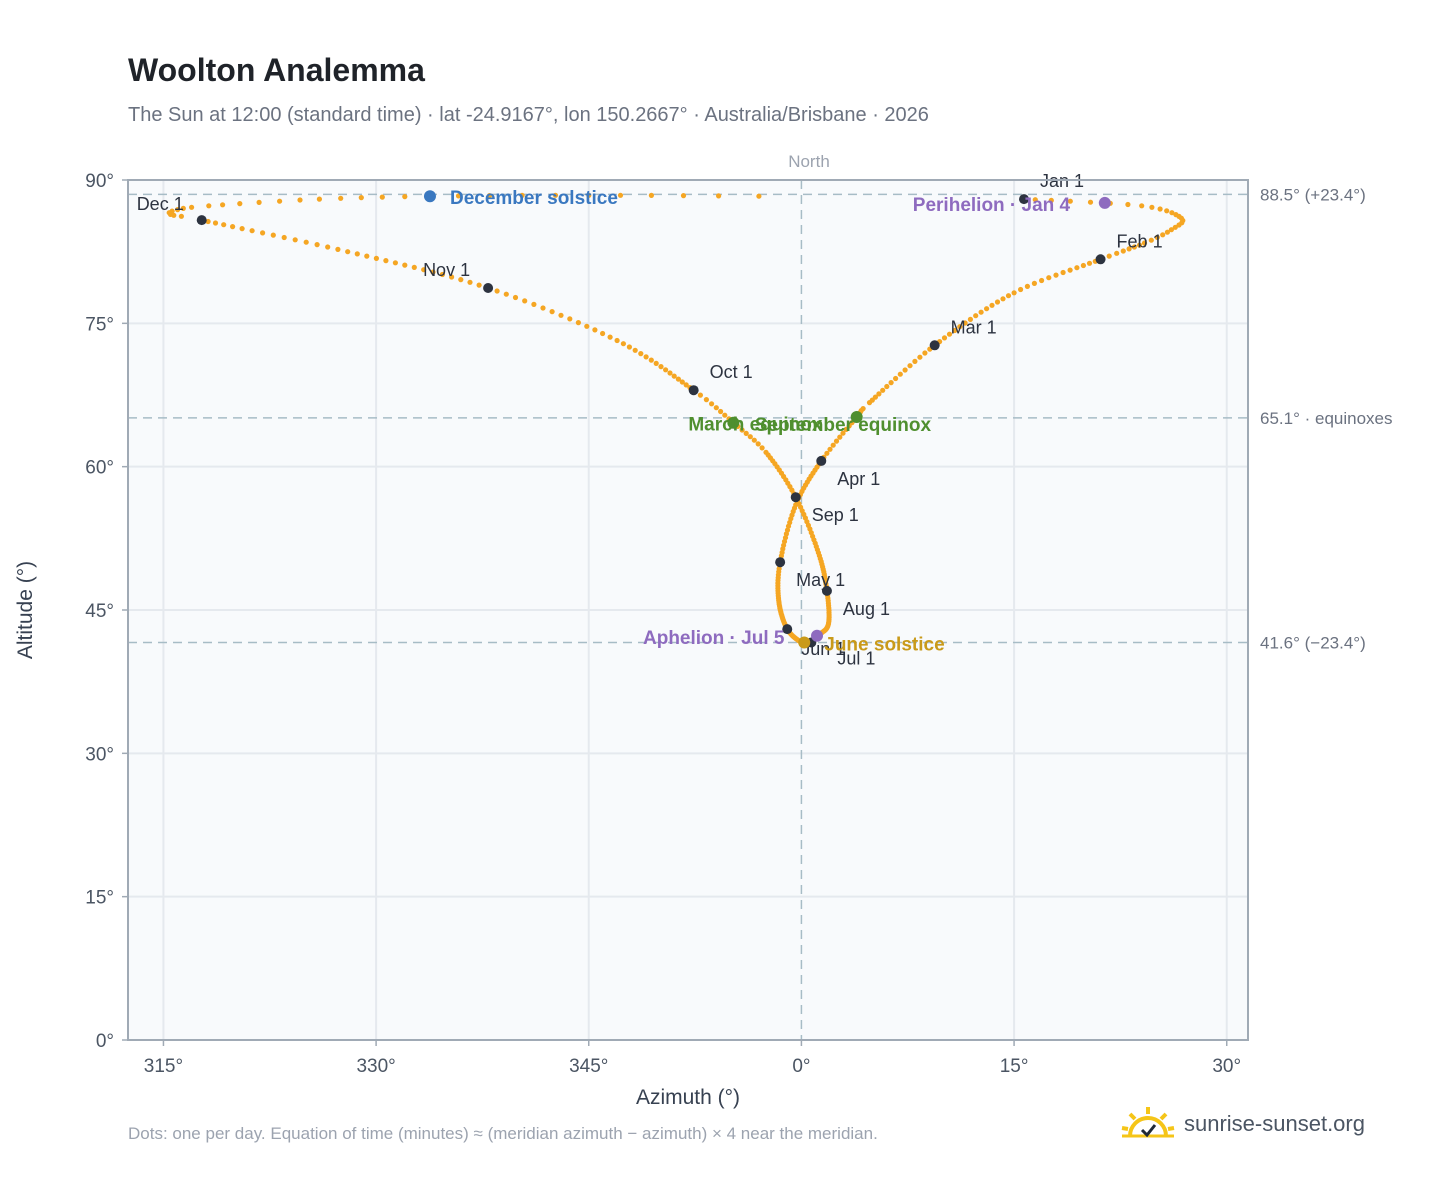 The image size is (1448, 1188). I want to click on y-tick-label: 45°, so click(99, 611).